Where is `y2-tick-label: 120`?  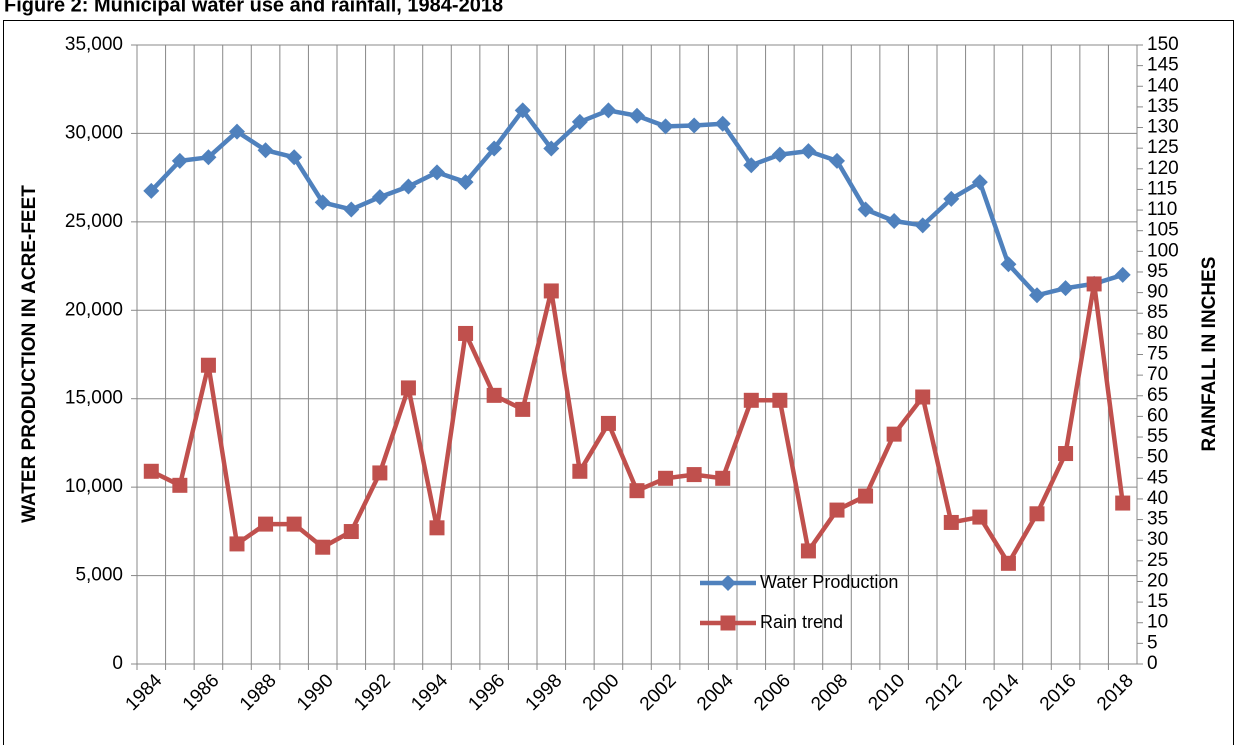
y2-tick-label: 120 is located at coordinates (1163, 168).